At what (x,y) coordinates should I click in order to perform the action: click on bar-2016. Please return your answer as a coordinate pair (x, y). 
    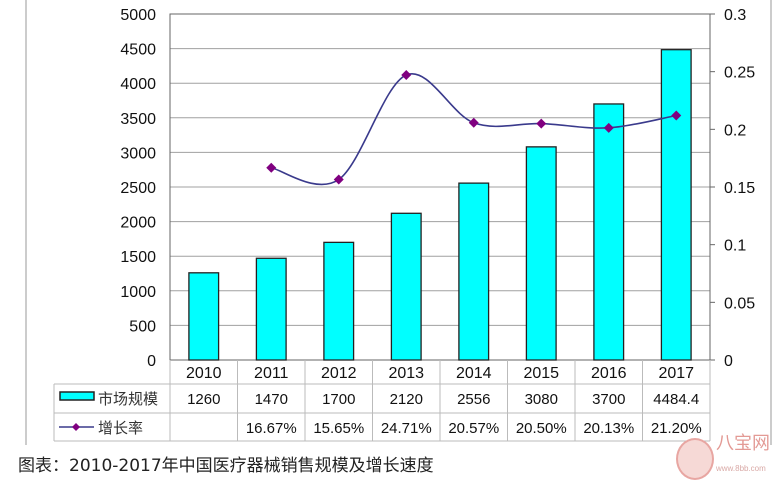
    Looking at the image, I should click on (609, 232).